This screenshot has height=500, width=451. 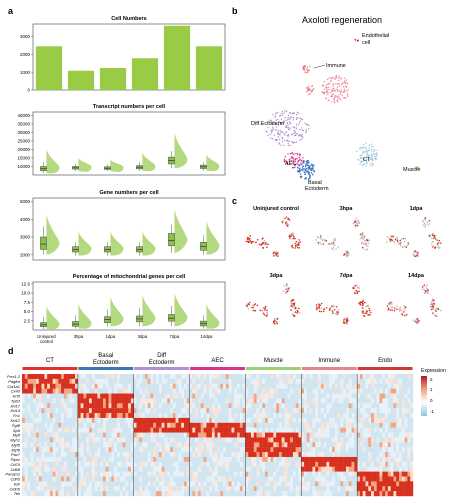 I want to click on y-tick-label: 15000, so click(x=23, y=158).